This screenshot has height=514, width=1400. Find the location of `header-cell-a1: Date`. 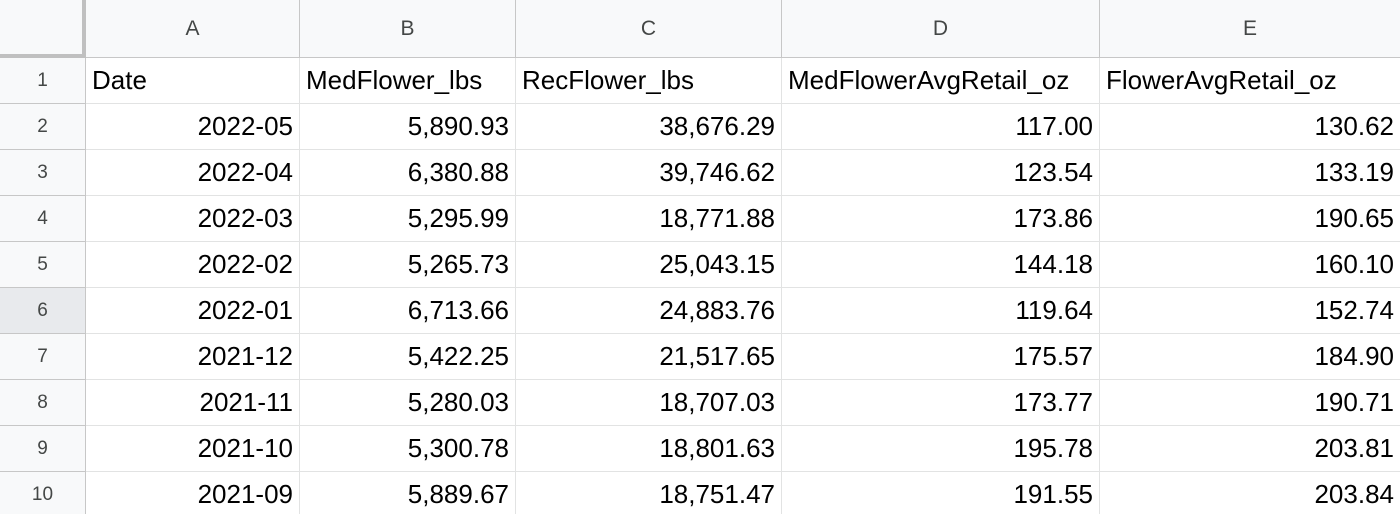

header-cell-a1: Date is located at coordinates (193, 81).